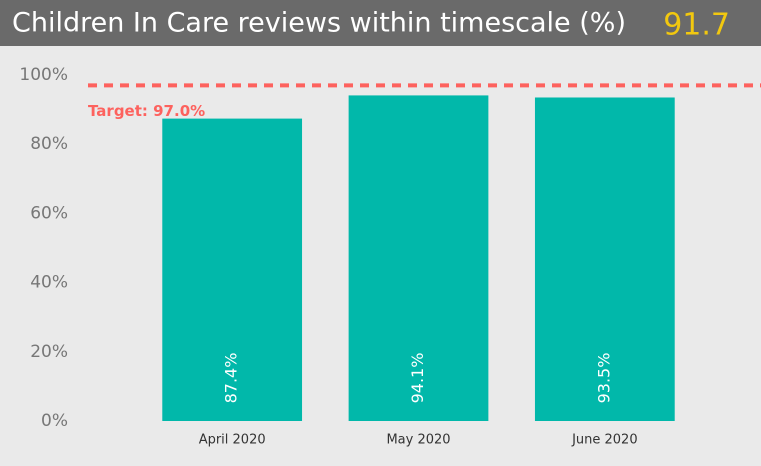 Image resolution: width=761 pixels, height=466 pixels. I want to click on y-tick-label: 60%, so click(49, 213).